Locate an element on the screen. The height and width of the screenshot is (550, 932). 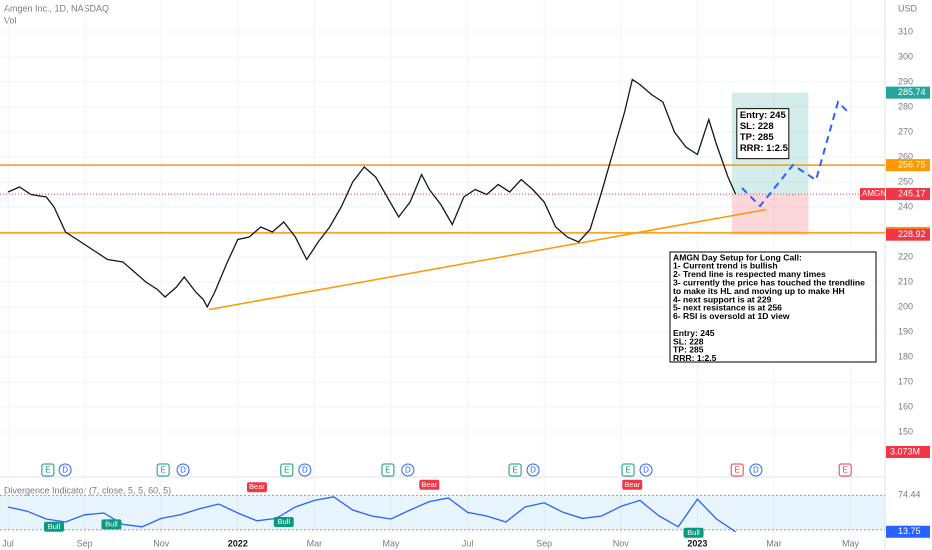
symbol-label: AMGN is located at coordinates (874, 193).